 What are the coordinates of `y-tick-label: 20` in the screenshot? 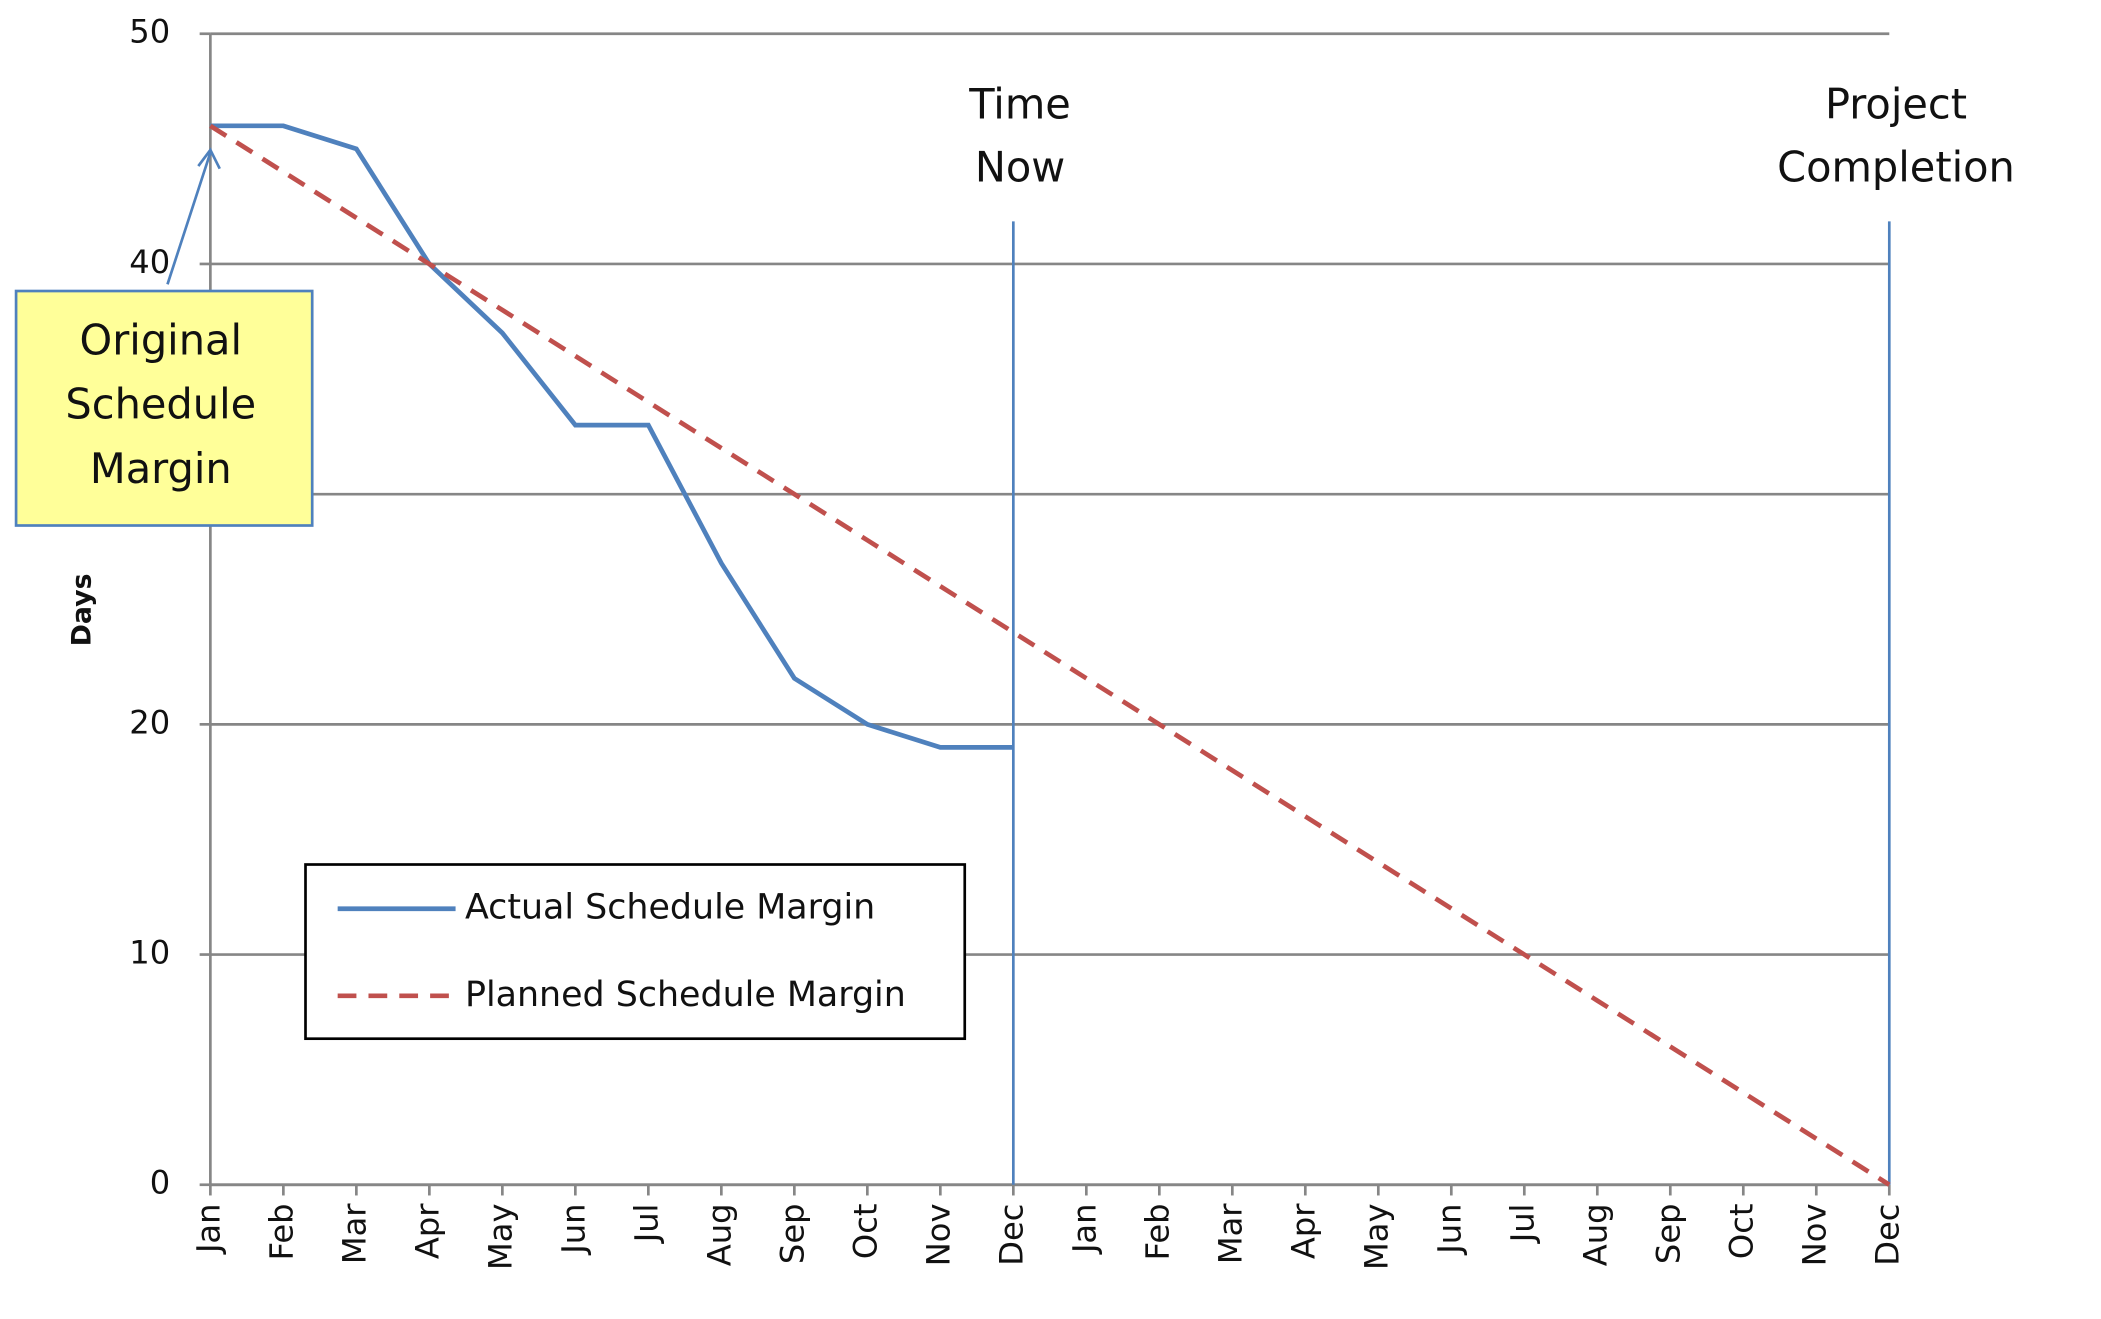 It's located at (149, 722).